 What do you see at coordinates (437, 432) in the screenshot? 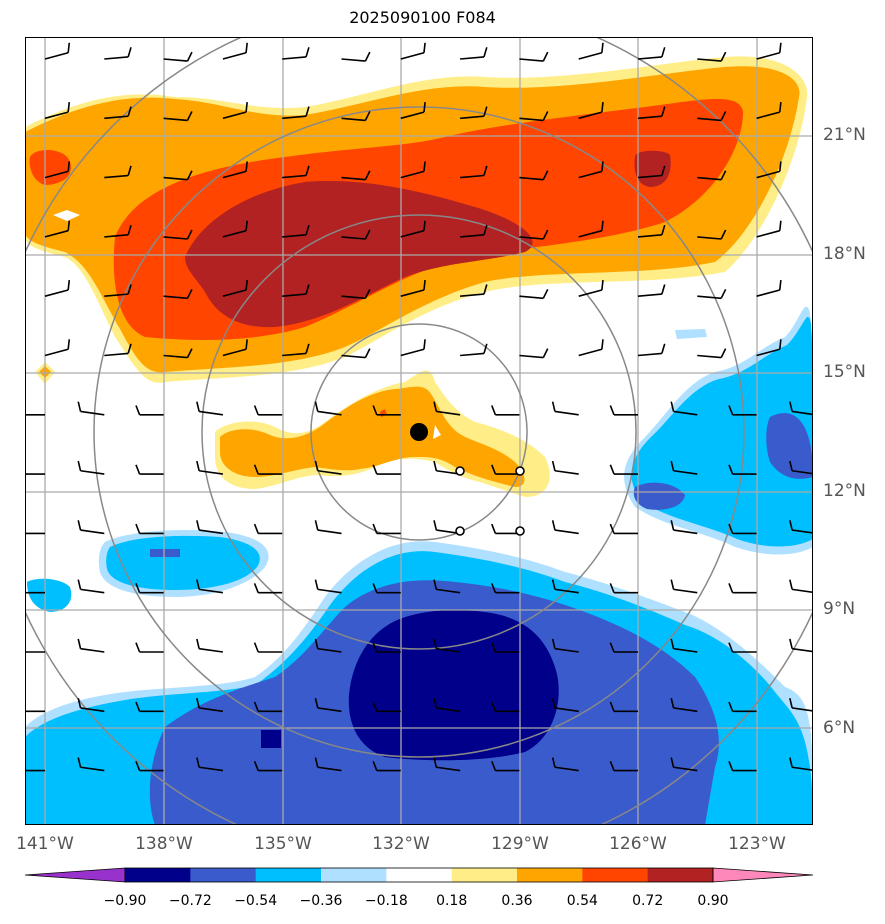
I see `storm-white` at bounding box center [437, 432].